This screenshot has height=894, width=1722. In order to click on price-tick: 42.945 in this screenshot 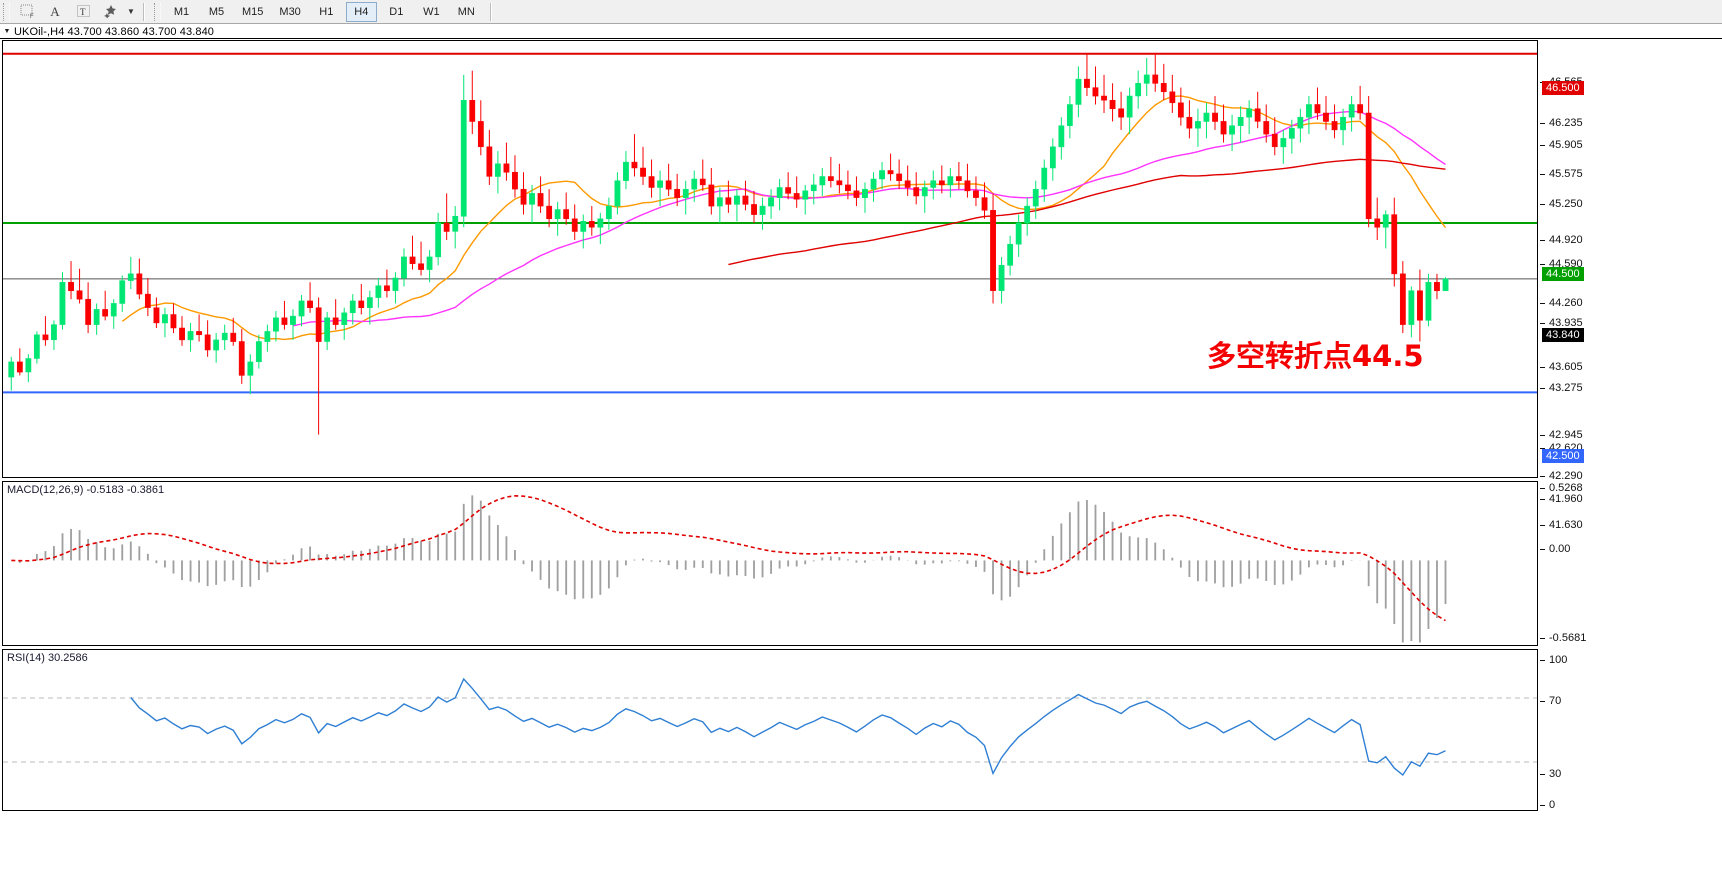, I will do `click(1561, 435)`.